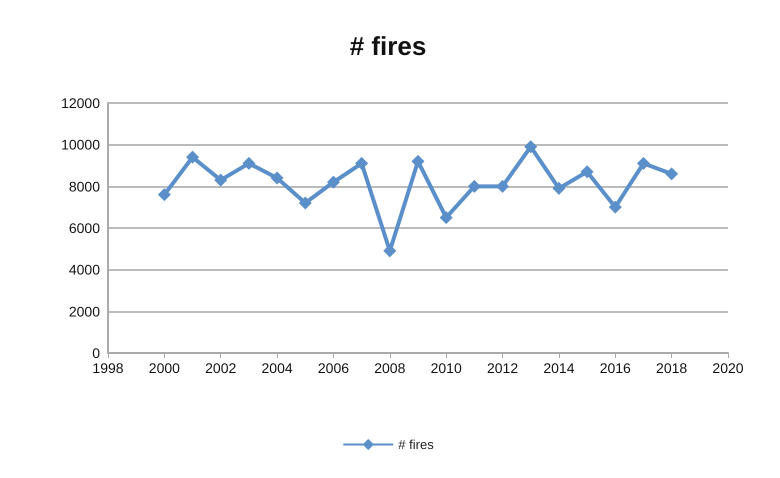 The width and height of the screenshot is (780, 478). Describe the element at coordinates (84, 228) in the screenshot. I see `y-tick-label: 6000` at that location.